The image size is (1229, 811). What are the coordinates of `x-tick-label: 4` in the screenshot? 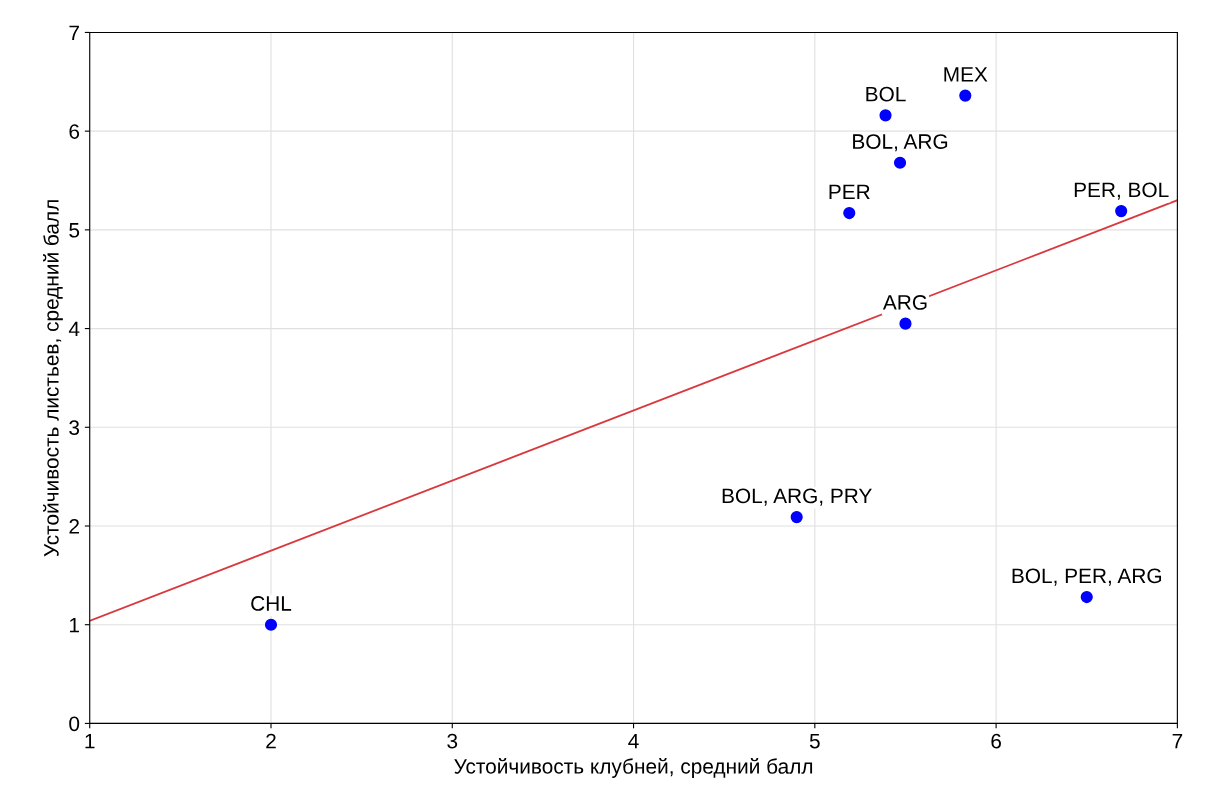 It's located at (633, 741).